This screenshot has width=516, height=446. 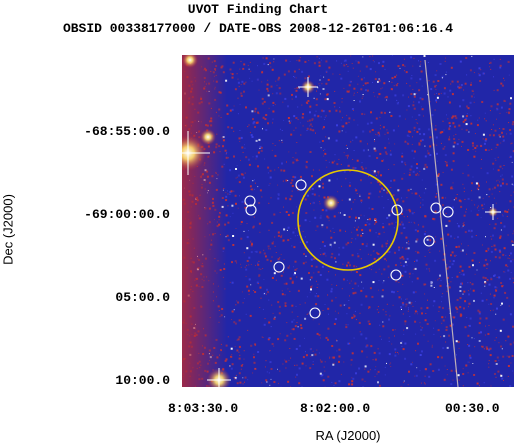 I want to click on y-tick-label: -69:00:00.0, so click(x=127, y=214).